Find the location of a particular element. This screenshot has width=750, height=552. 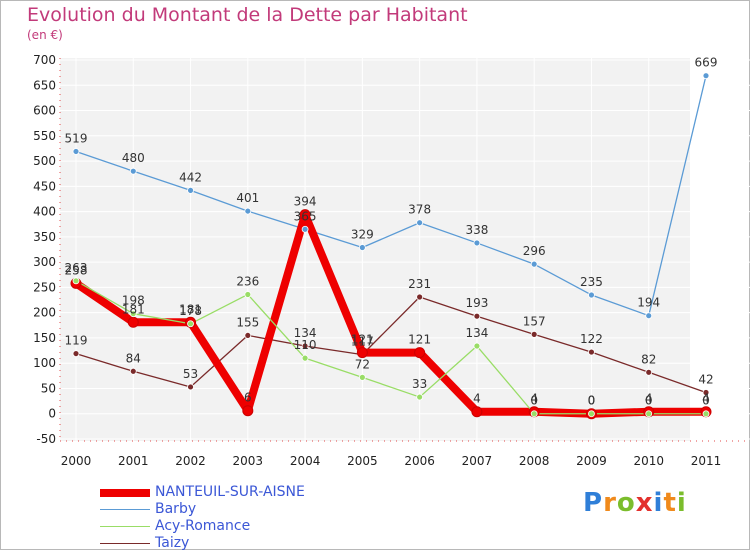

y-tick-label: 100 is located at coordinates (44, 363).